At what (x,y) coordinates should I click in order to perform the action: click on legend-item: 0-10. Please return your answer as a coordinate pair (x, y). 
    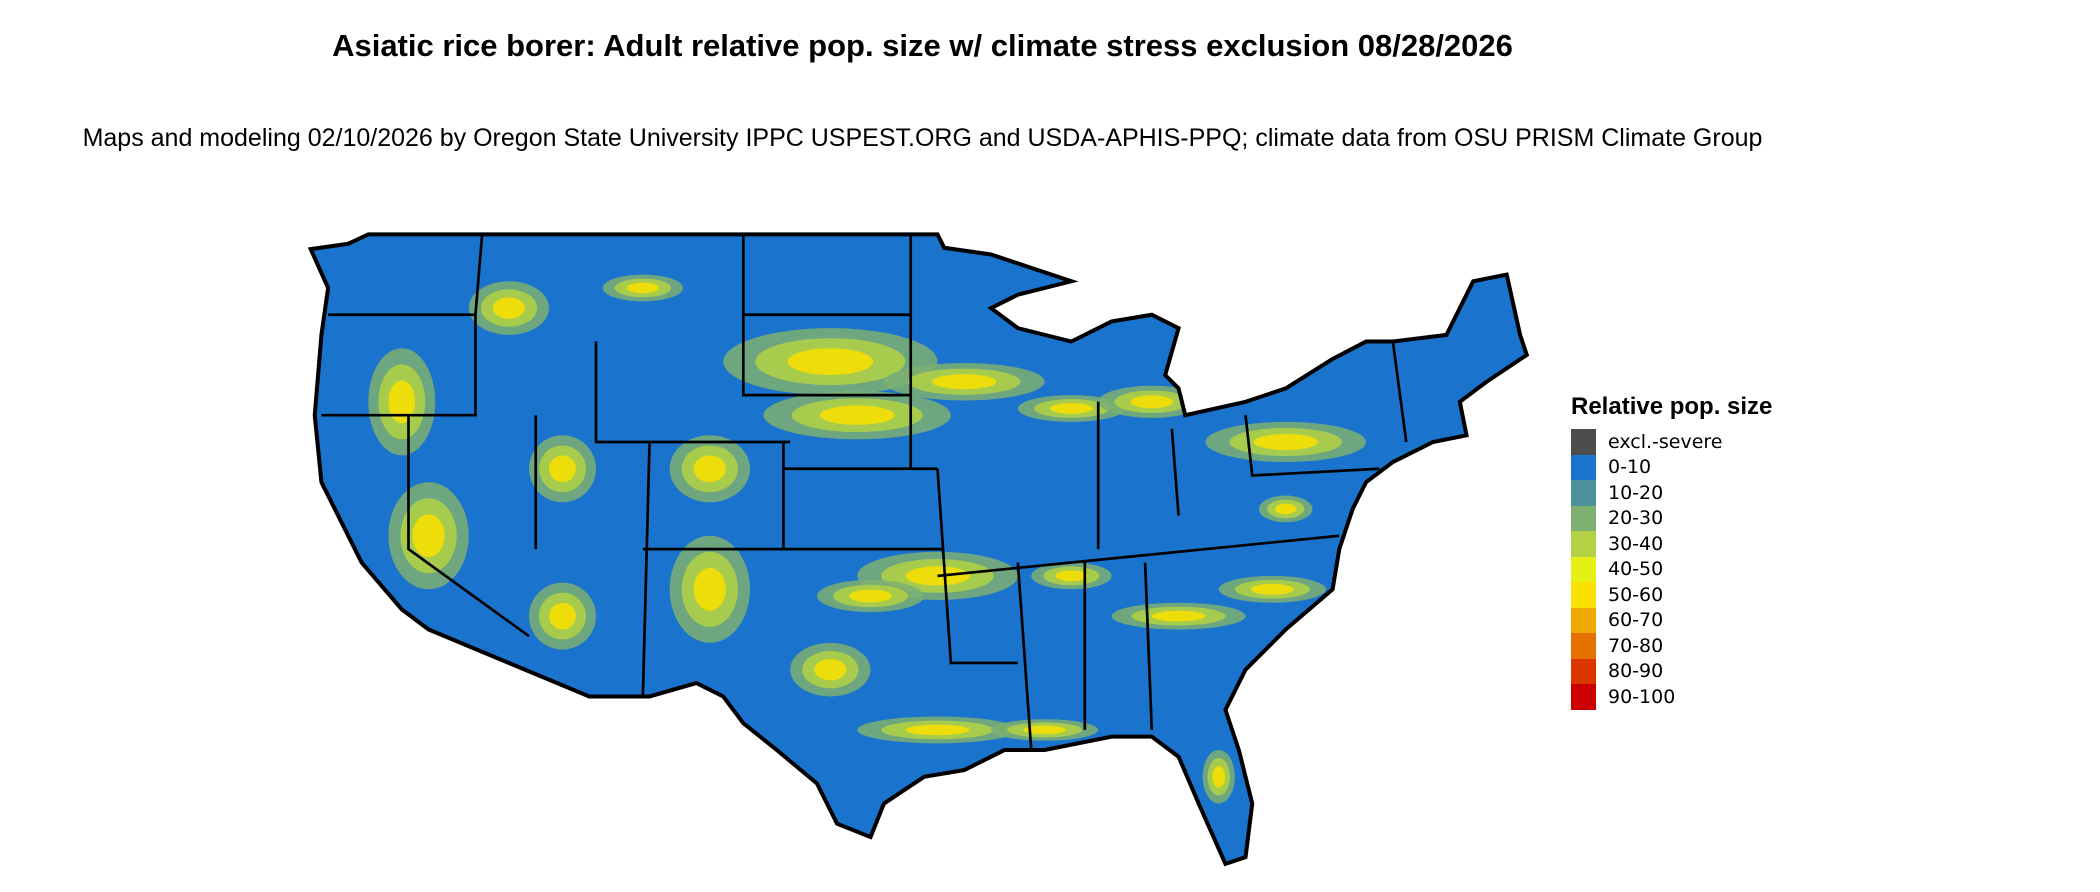
    Looking at the image, I should click on (1671, 467).